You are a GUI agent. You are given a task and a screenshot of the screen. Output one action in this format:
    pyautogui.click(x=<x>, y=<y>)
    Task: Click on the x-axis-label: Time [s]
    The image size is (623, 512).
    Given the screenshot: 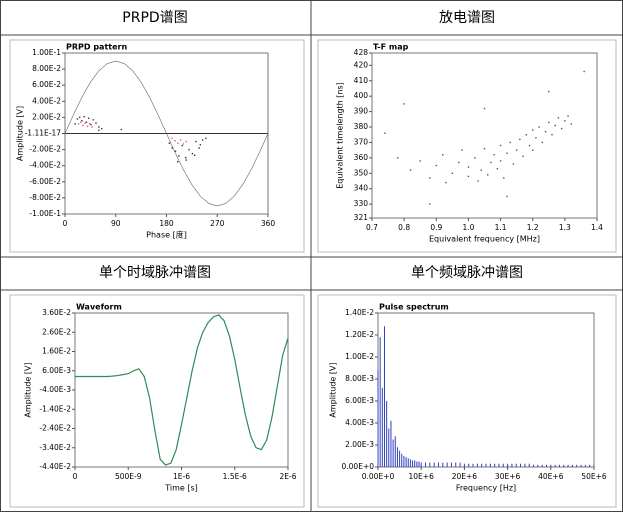 What is the action you would take?
    pyautogui.click(x=181, y=488)
    